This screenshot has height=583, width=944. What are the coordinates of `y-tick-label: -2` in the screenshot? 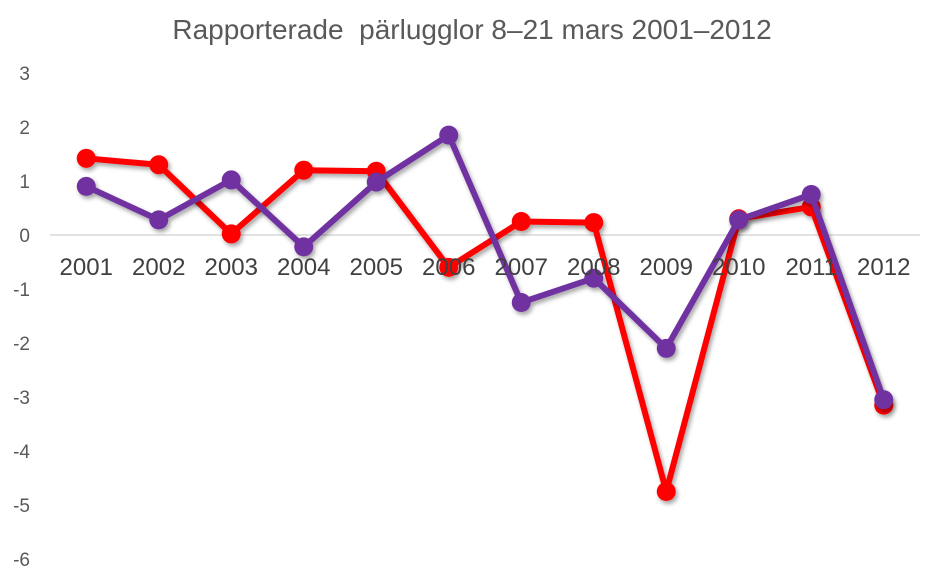 It's located at (21, 344).